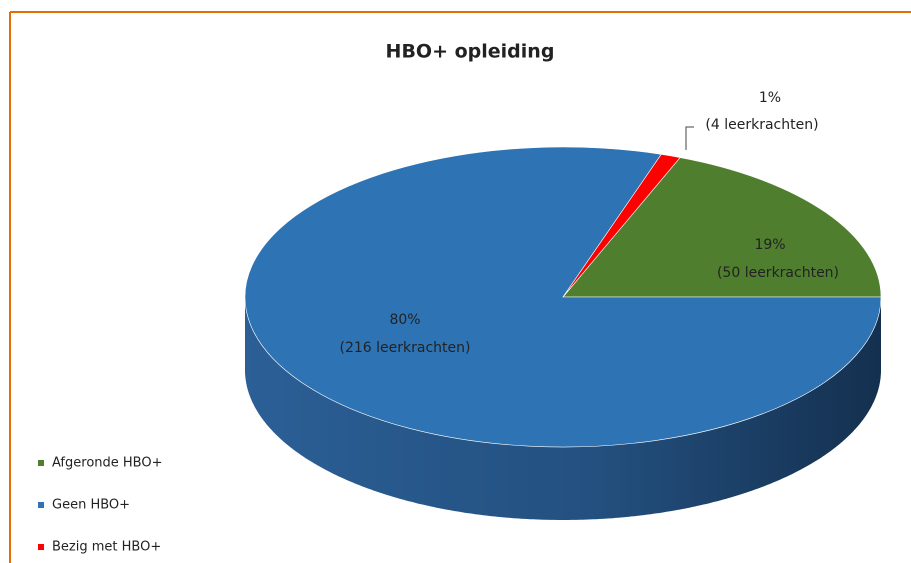 The height and width of the screenshot is (563, 911). What do you see at coordinates (769, 245) in the screenshot?
I see `value-label: 19%` at bounding box center [769, 245].